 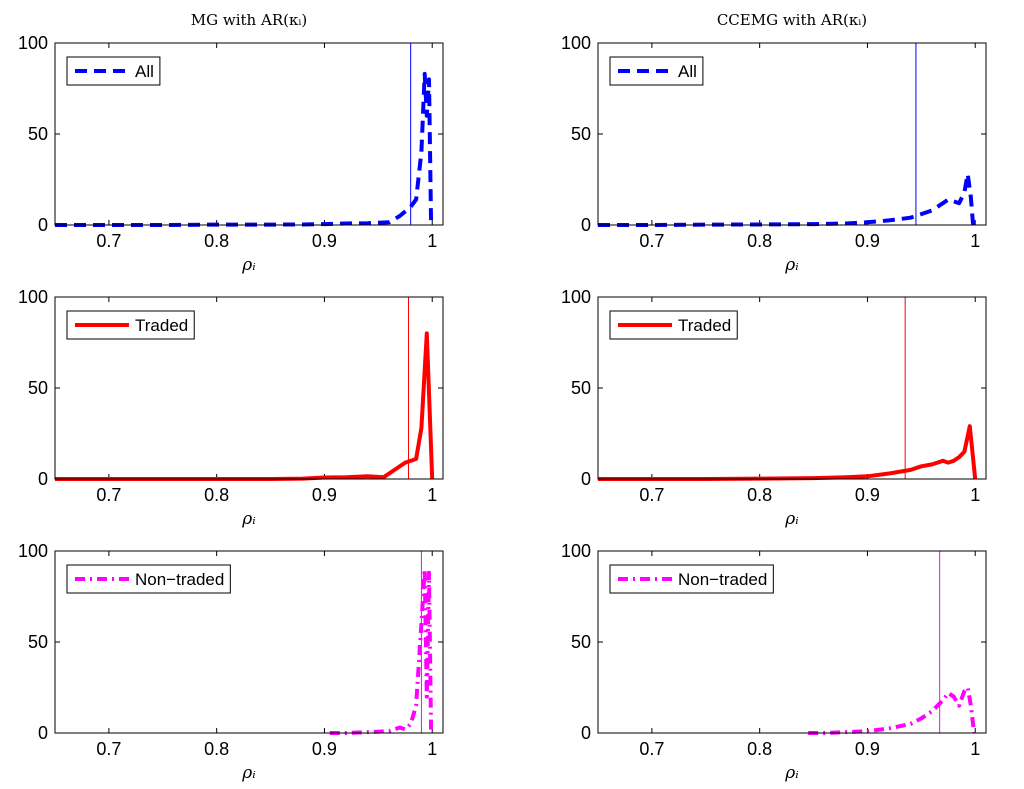 I want to click on panel-ccemg-non-traded: 0.7 0.8 0.9 1 0 50 100 ρᵢ Non−traded, so click(x=774, y=662).